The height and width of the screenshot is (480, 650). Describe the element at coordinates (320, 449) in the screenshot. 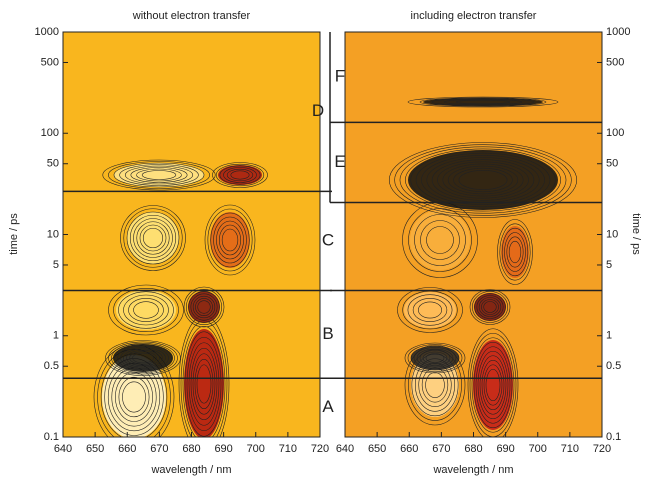

I see `x-tick-label: 720` at that location.